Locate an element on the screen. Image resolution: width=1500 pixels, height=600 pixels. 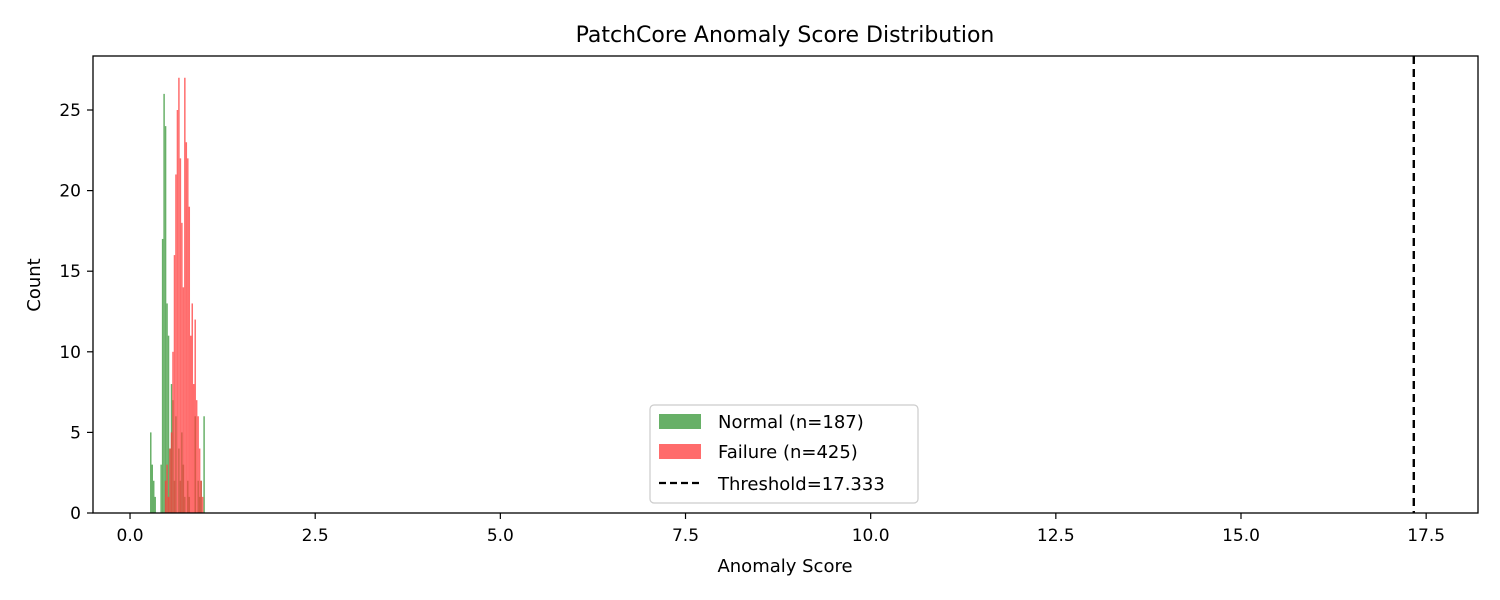
legend-swatch-normal is located at coordinates (680, 421).